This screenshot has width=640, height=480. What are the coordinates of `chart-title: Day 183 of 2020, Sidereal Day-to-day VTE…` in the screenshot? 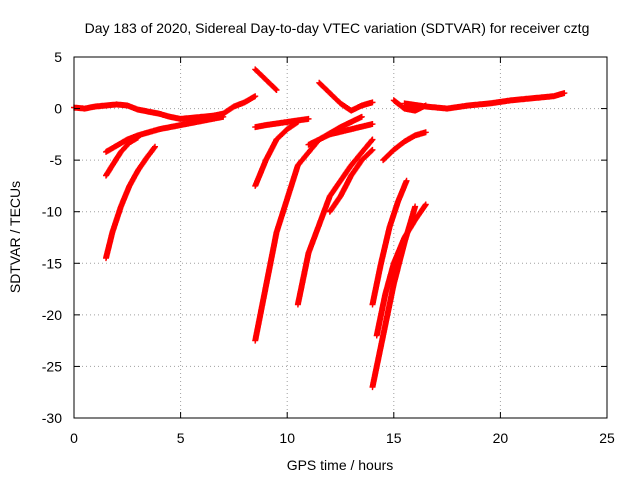 It's located at (337, 28).